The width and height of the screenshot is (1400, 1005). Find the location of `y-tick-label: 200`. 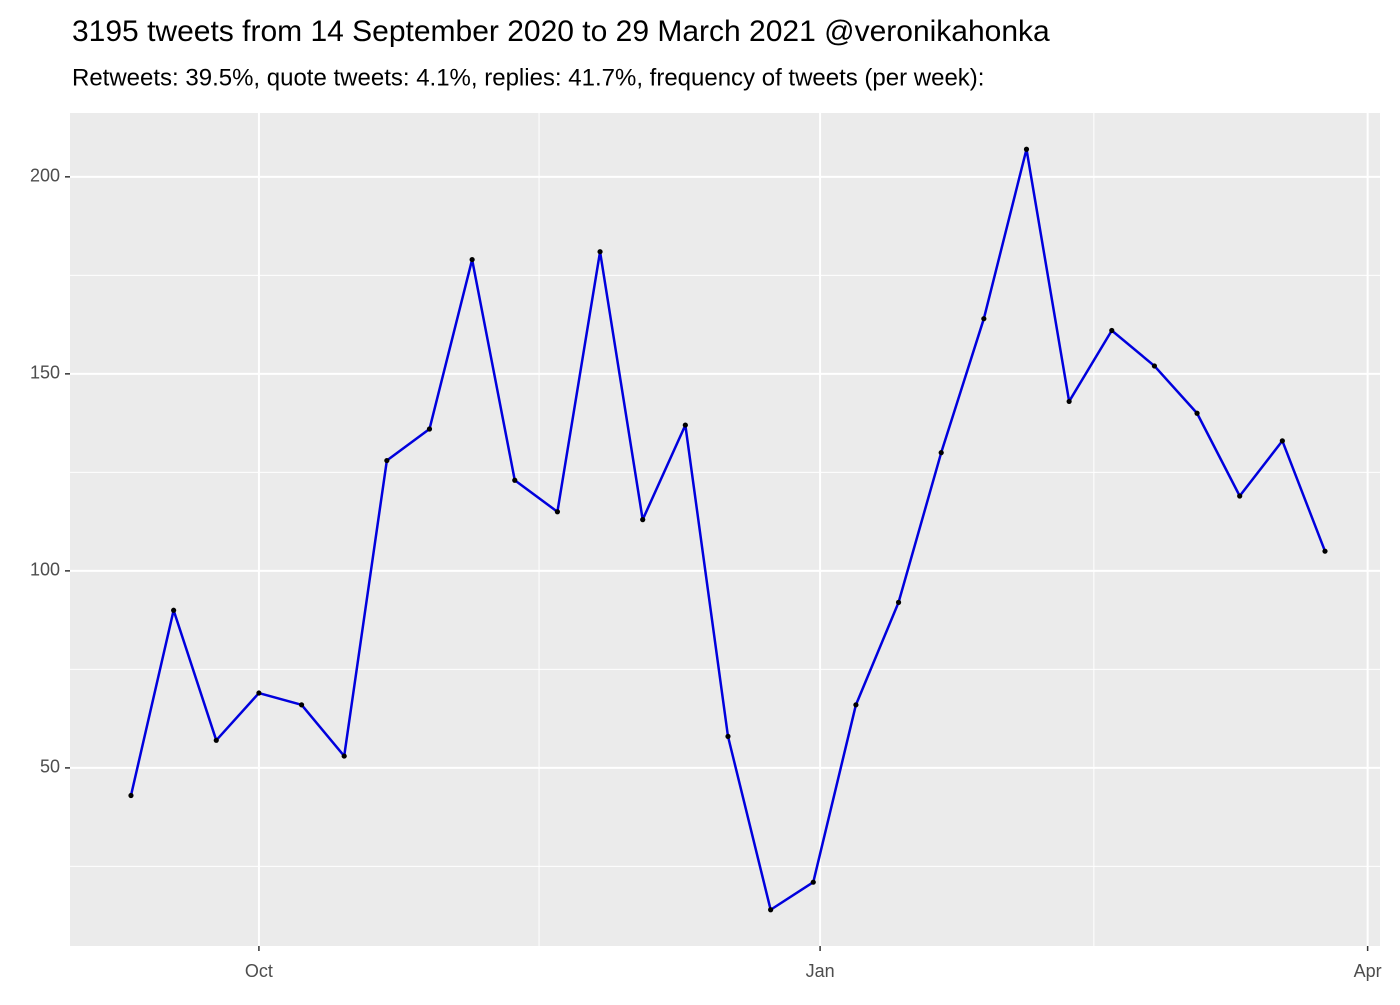

y-tick-label: 200 is located at coordinates (45, 176).